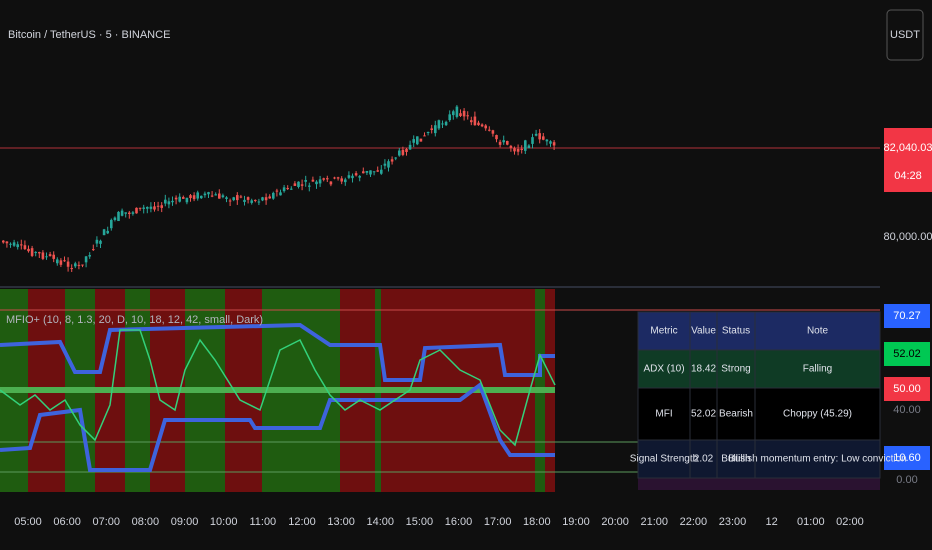  Describe the element at coordinates (459, 522) in the screenshot. I see `time-label: 16:00` at that location.